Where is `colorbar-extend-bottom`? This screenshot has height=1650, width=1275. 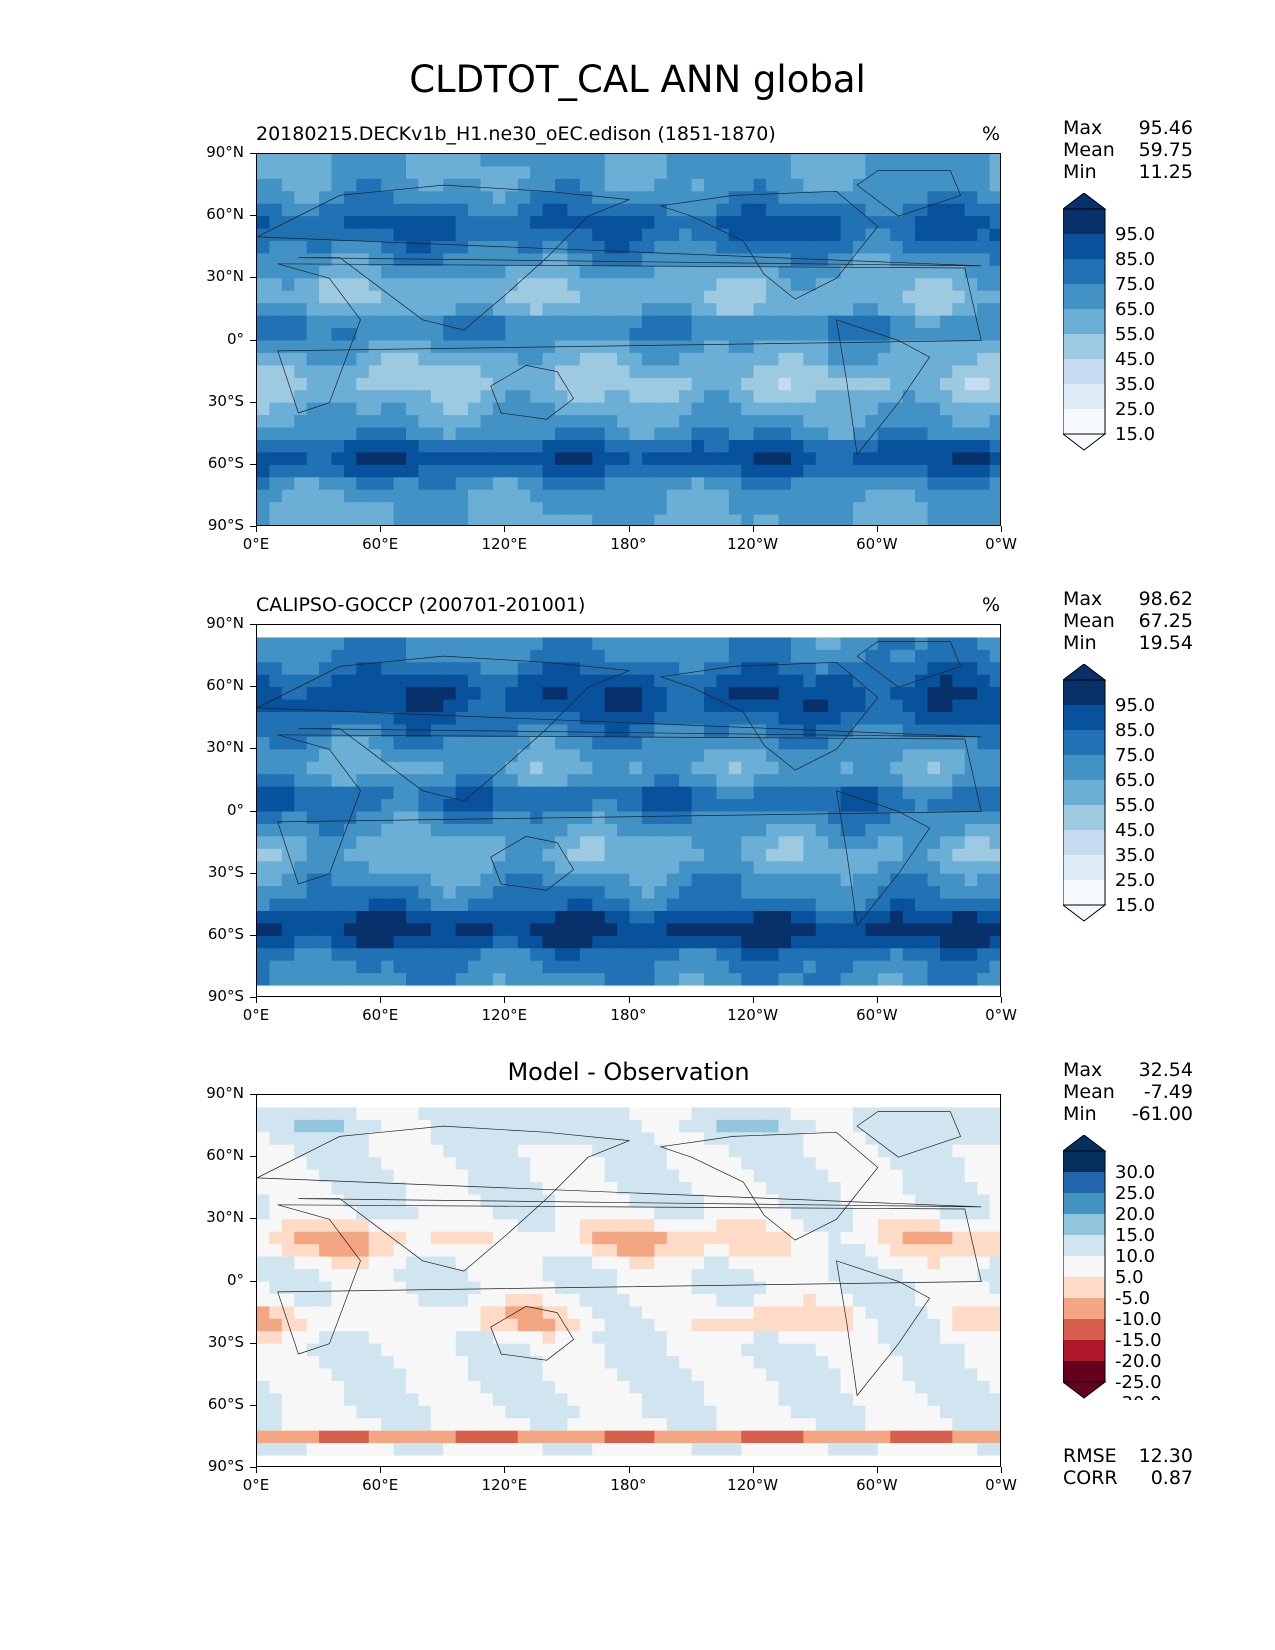 colorbar-extend-bottom is located at coordinates (1084, 913).